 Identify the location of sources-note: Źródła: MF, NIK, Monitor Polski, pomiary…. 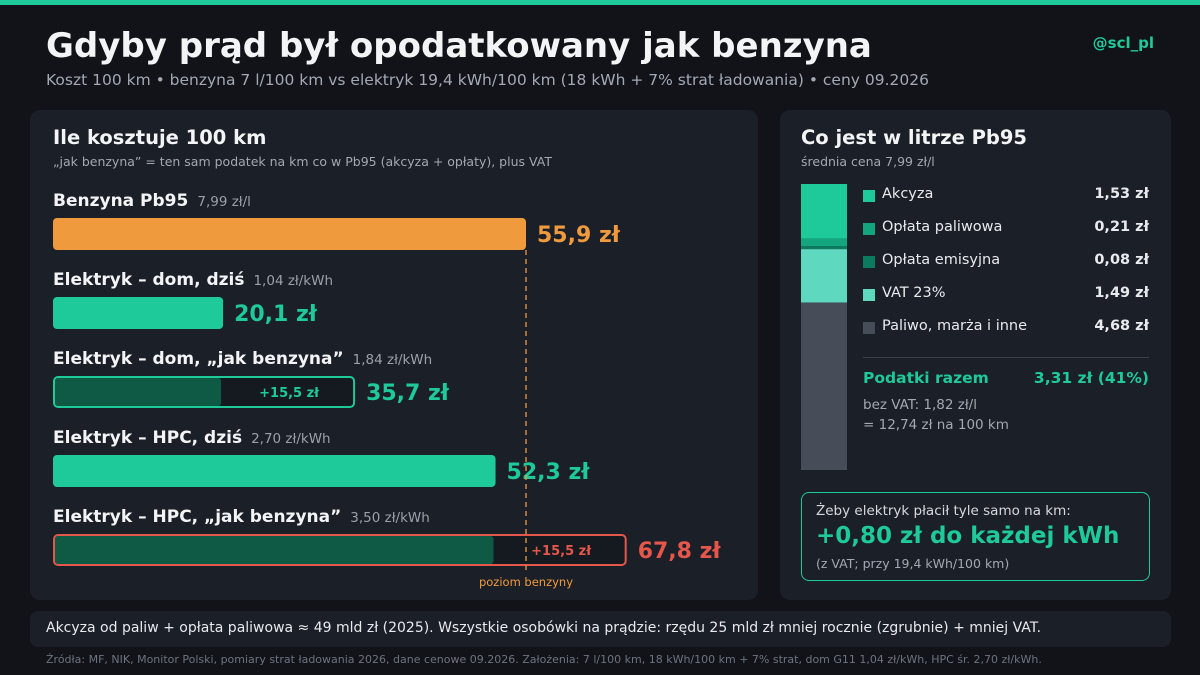
(544, 659).